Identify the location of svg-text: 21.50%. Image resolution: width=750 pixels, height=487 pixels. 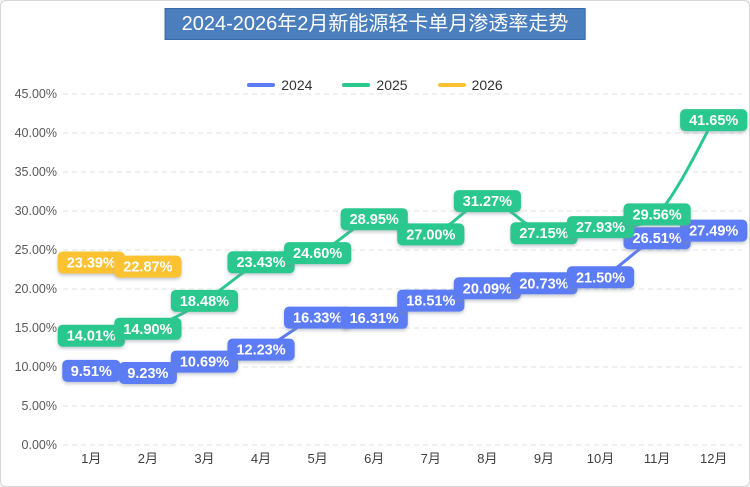
(600, 278).